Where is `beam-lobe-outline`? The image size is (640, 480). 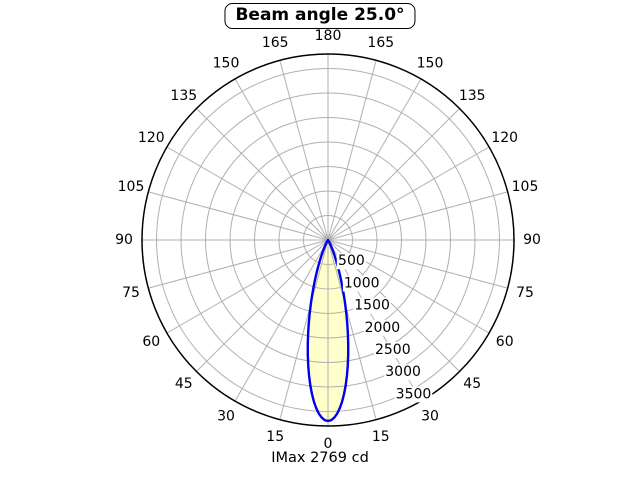 beam-lobe-outline is located at coordinates (328, 330).